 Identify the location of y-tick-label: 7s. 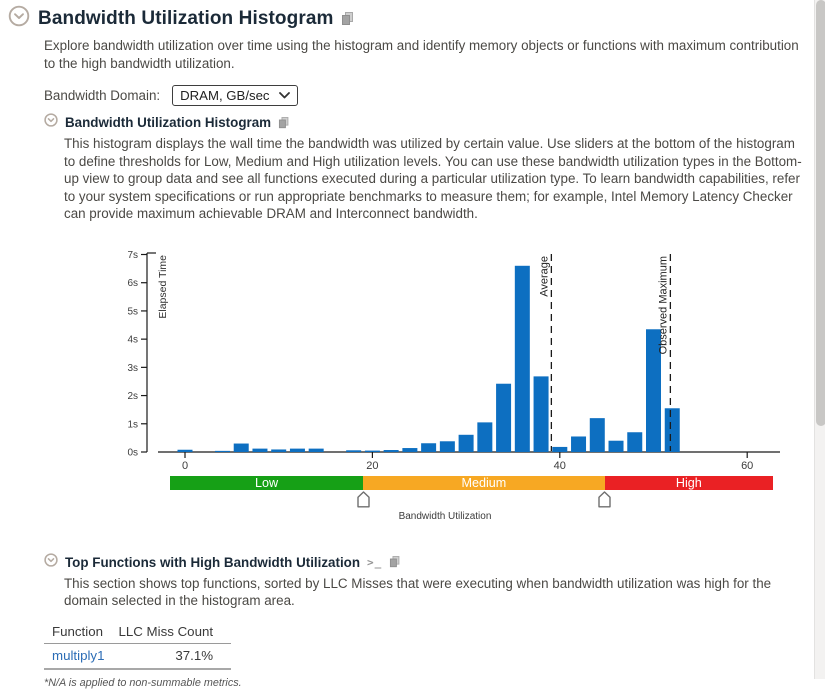
(132, 255).